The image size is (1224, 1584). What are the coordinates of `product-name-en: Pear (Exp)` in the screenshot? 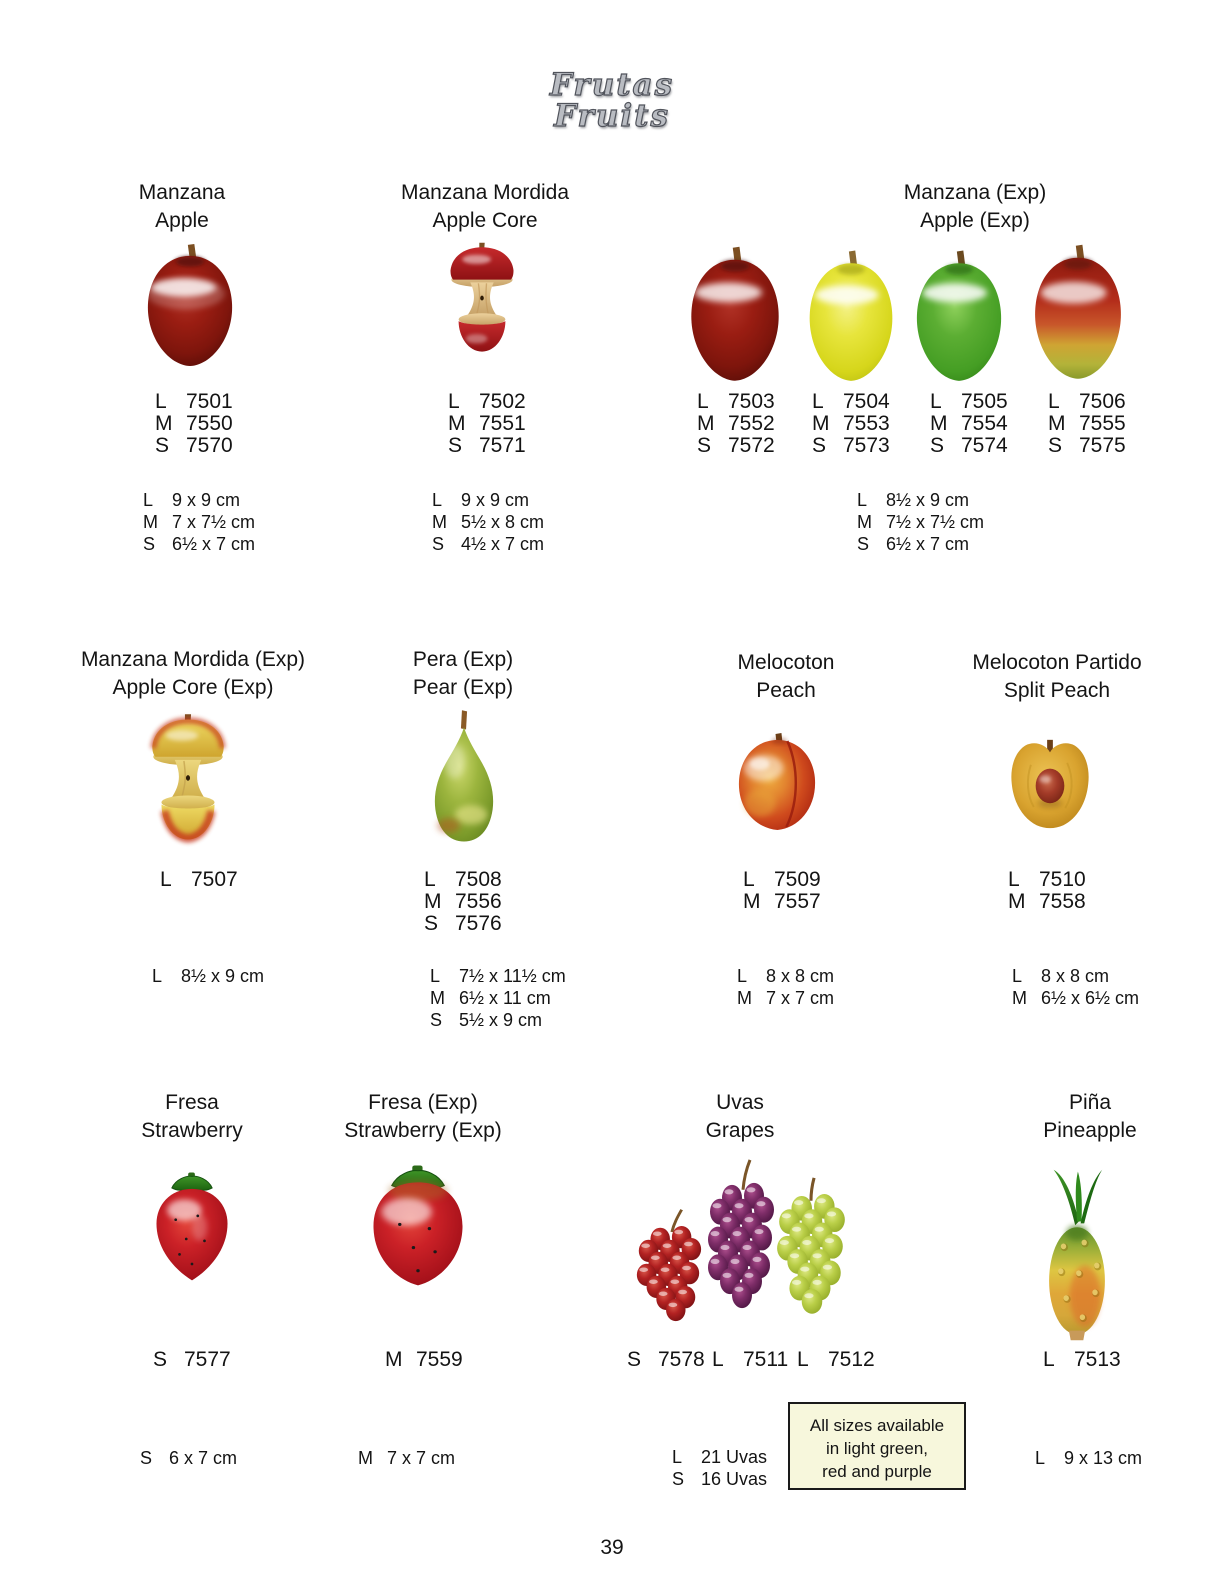 It's located at (463, 687).